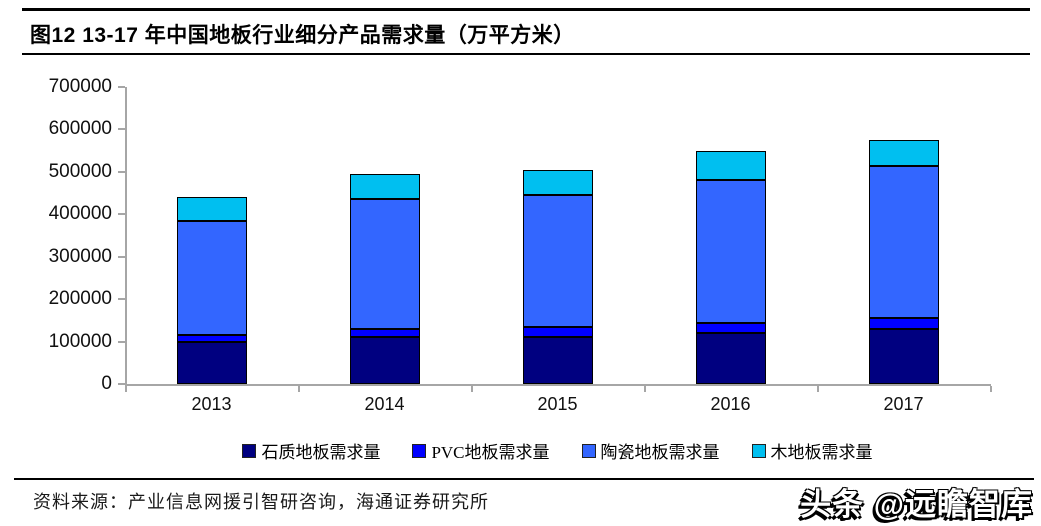 The image size is (1041, 526). Describe the element at coordinates (80, 256) in the screenshot. I see `y-axis-tick-label: 300000` at that location.